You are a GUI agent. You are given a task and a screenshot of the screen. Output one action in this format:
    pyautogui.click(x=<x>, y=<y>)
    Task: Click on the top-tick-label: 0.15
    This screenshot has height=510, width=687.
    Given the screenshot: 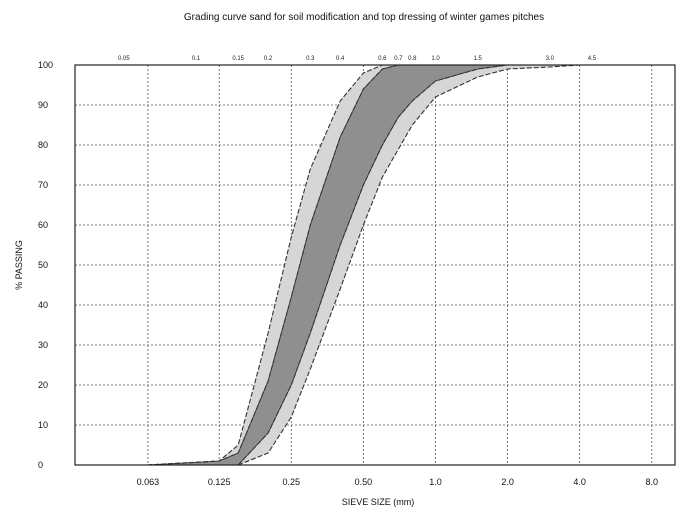 What is the action you would take?
    pyautogui.click(x=238, y=59)
    